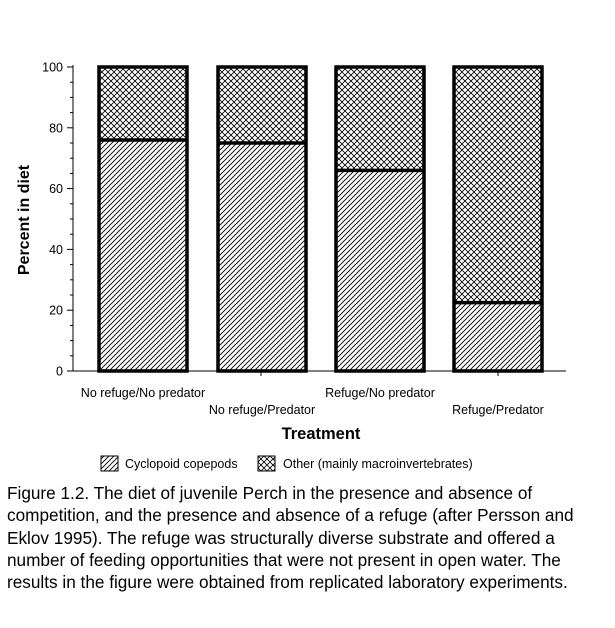  I want to click on y-tick-label: 40, so click(56, 250).